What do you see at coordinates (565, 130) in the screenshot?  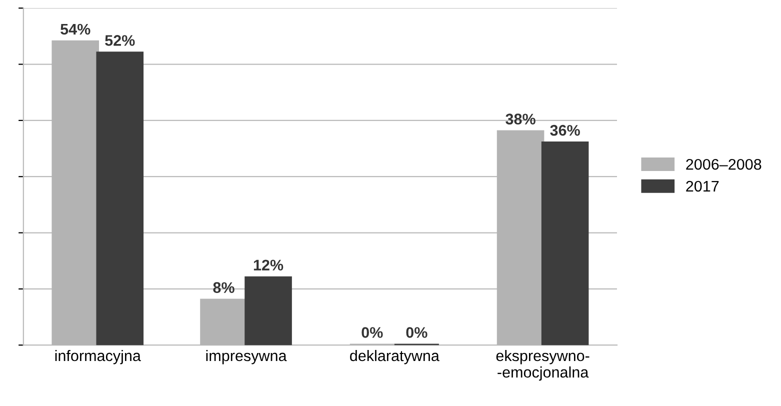 I see `data-label: 36%` at bounding box center [565, 130].